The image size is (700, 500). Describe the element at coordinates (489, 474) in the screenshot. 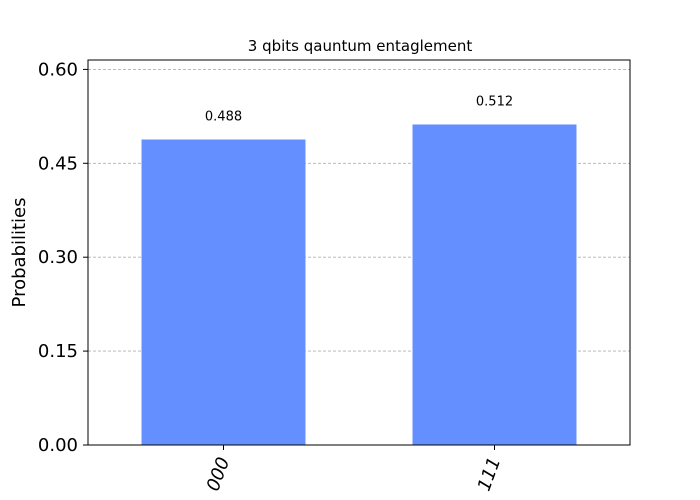

I see `x-tick-label: 111` at that location.